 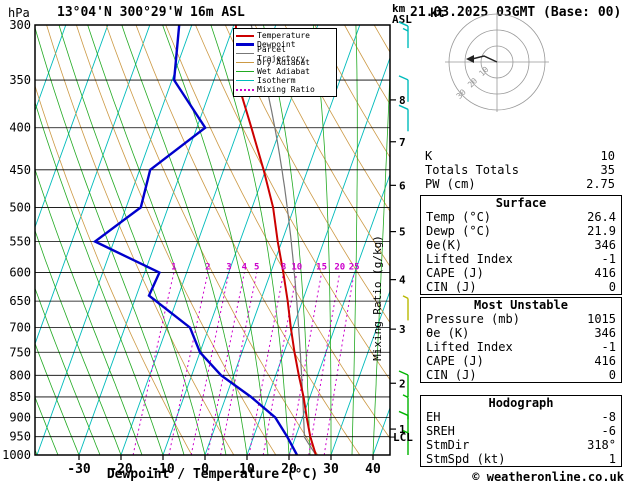 What do you see at coordinates (285, 62) in the screenshot?
I see `legend-item: Dry Adiabat` at bounding box center [285, 62].